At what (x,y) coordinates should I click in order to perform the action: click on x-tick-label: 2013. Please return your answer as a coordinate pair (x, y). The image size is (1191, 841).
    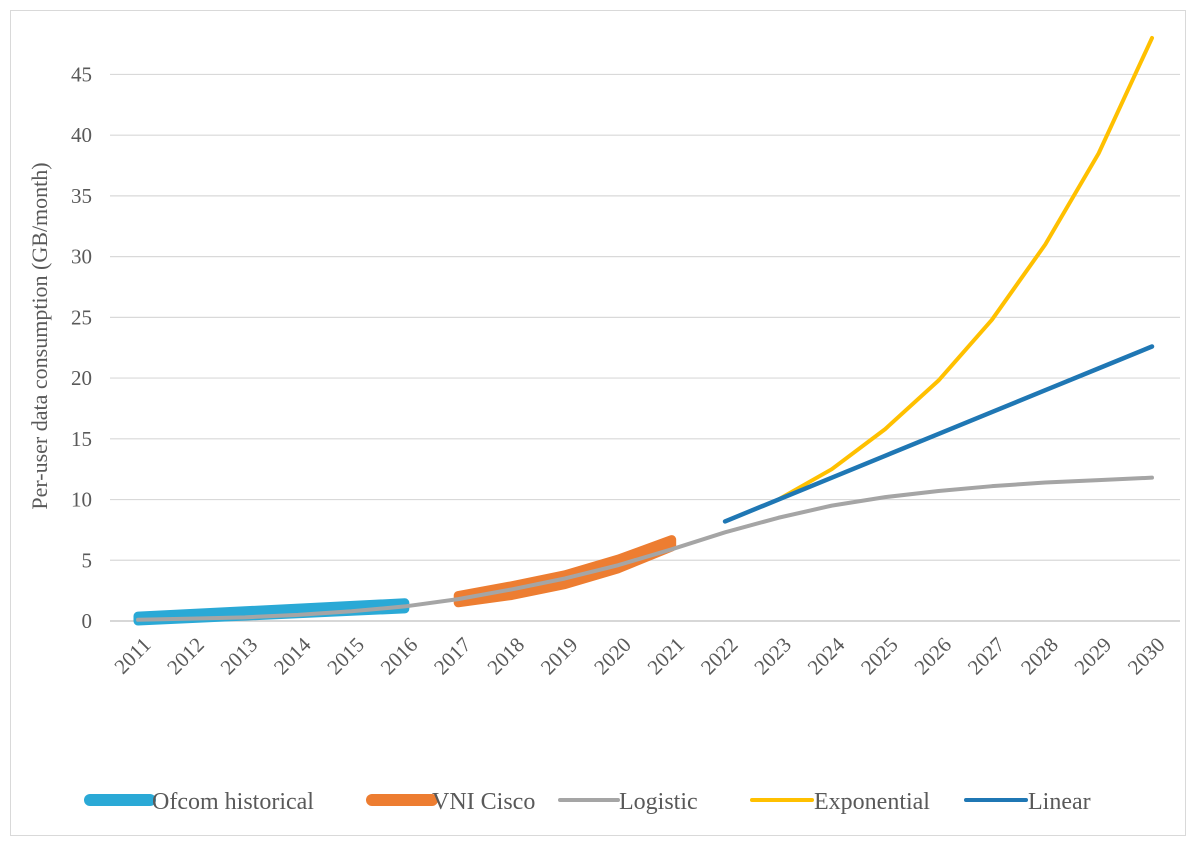
    Looking at the image, I should click on (239, 656).